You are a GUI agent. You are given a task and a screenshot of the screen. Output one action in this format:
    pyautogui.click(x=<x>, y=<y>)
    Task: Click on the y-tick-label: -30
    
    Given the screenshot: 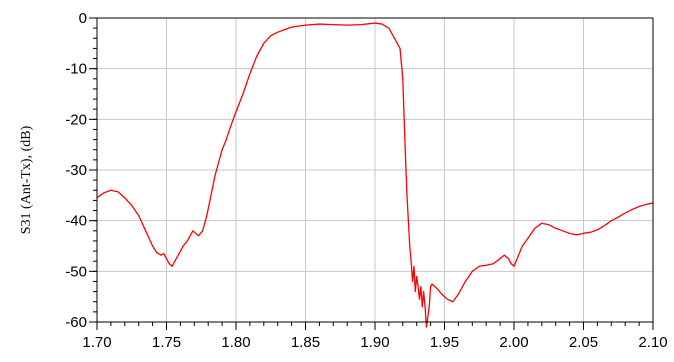 What is the action you would take?
    pyautogui.click(x=76, y=170)
    